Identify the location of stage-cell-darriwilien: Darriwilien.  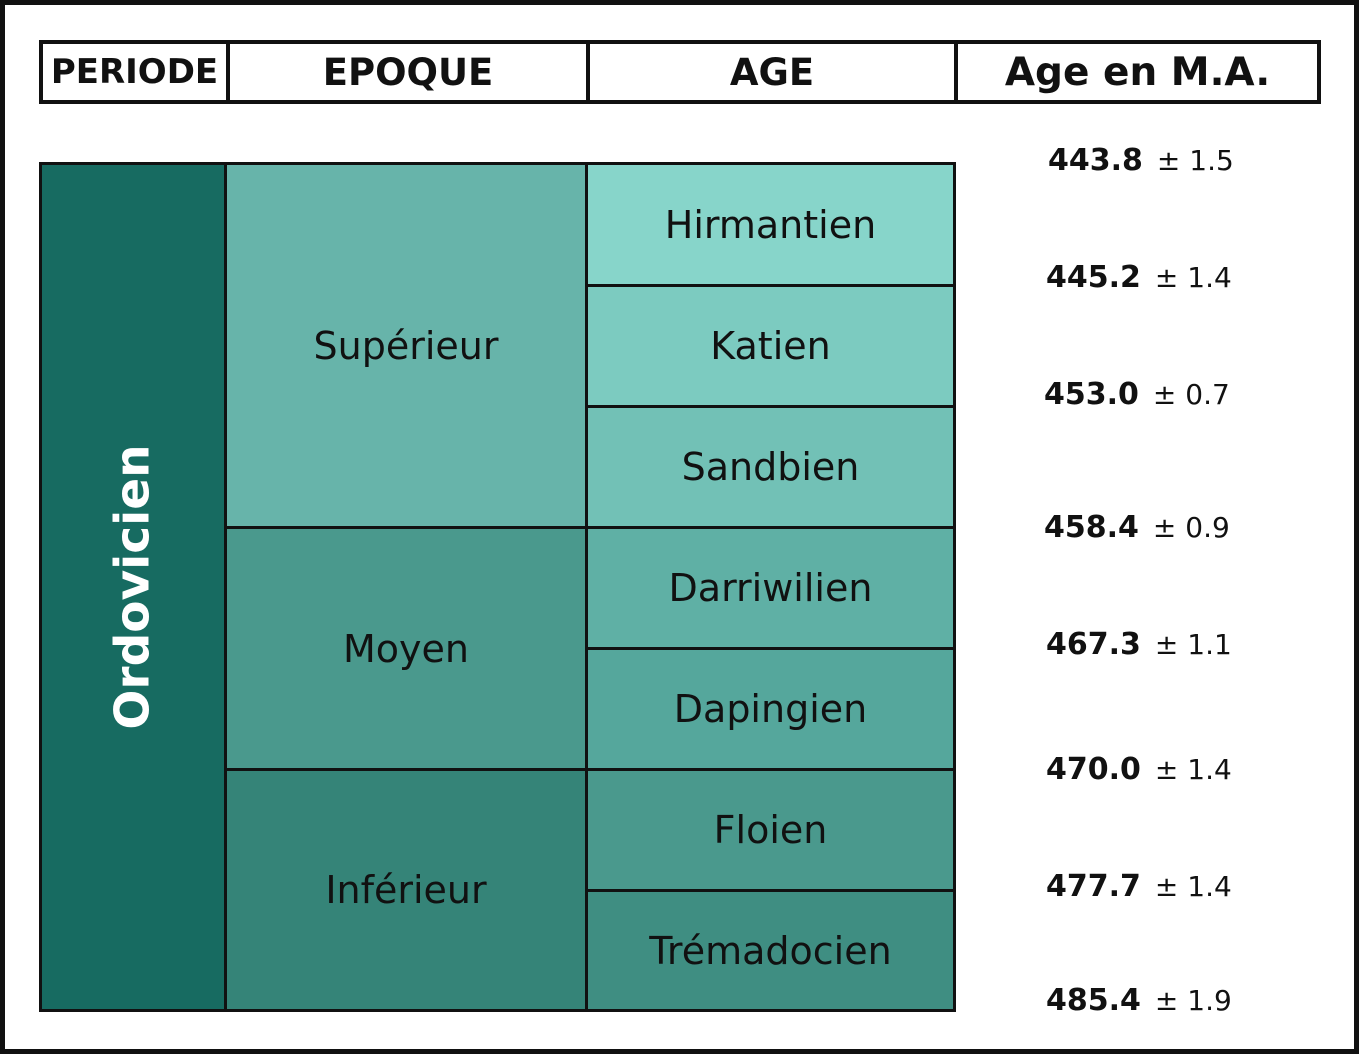
(770, 588).